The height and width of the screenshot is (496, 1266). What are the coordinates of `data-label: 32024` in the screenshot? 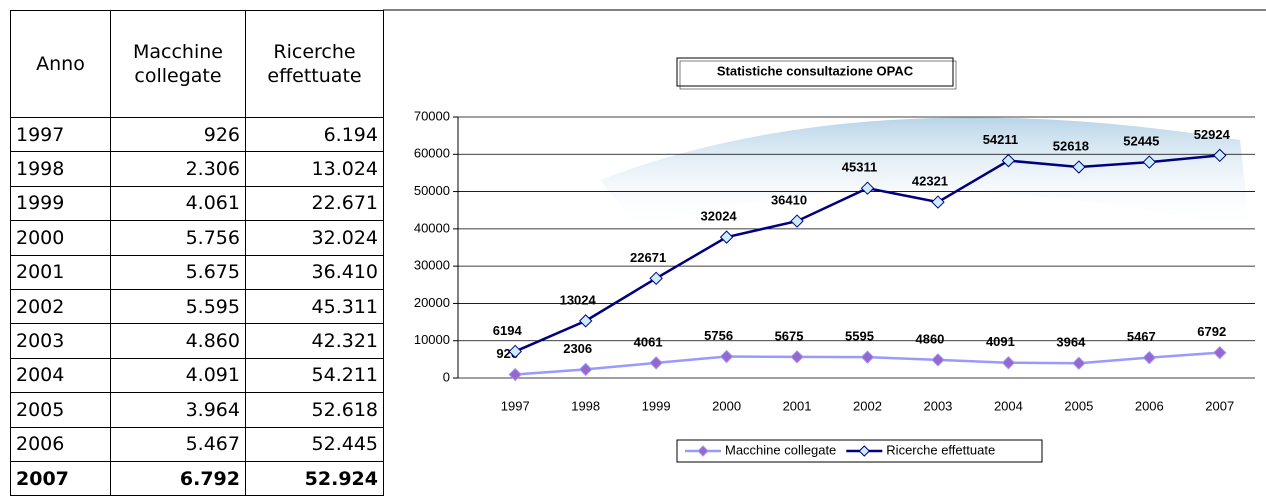 It's located at (719, 216).